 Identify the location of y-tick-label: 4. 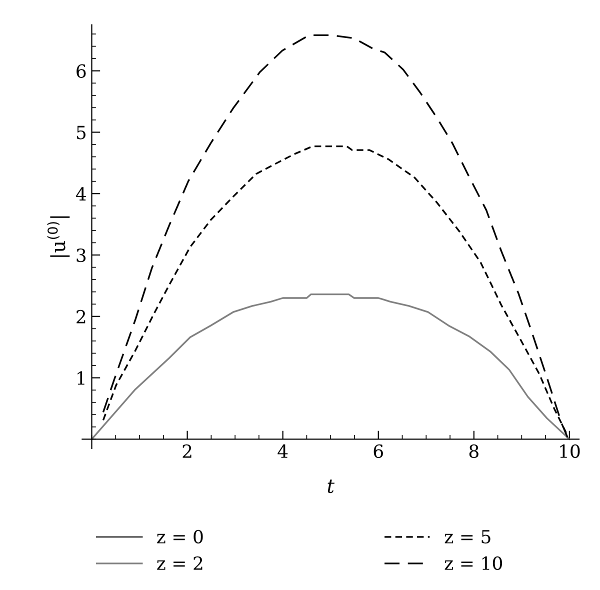
(81, 193).